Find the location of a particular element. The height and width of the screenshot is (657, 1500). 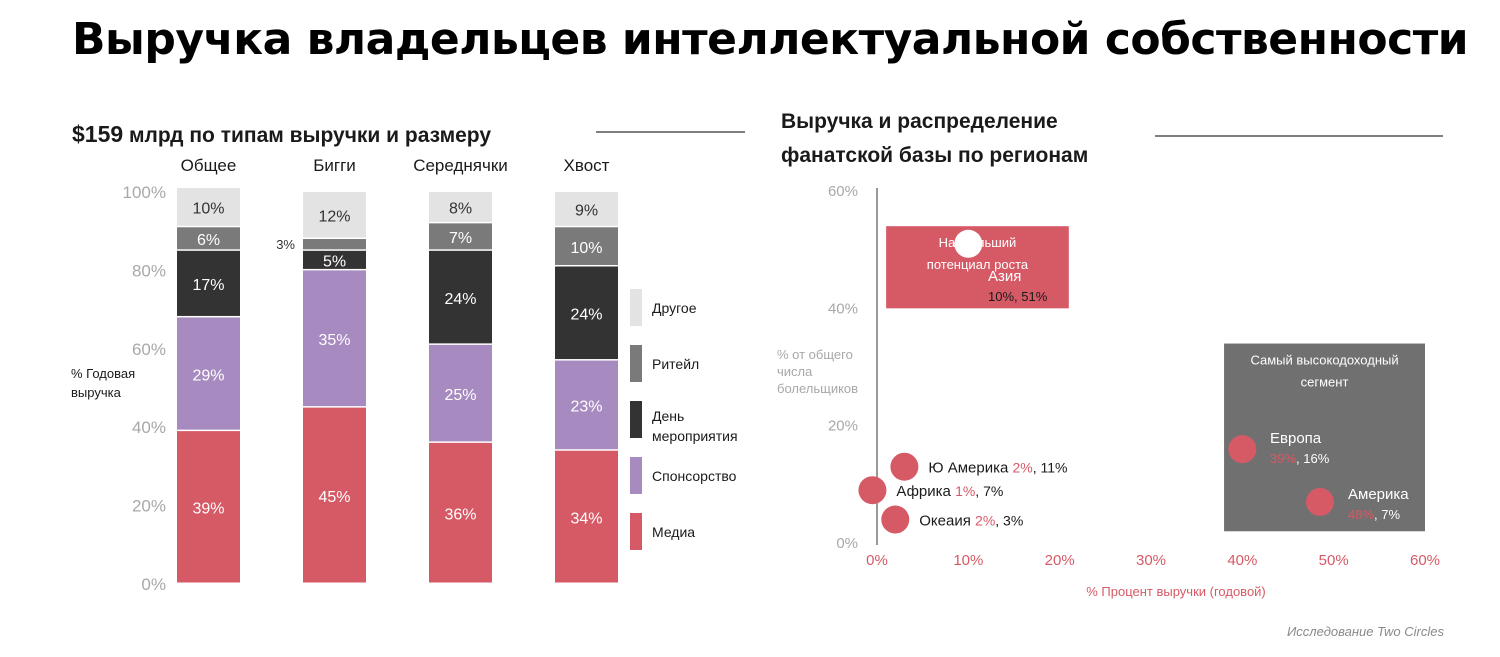

bar-data-label: 25% is located at coordinates (460, 395).